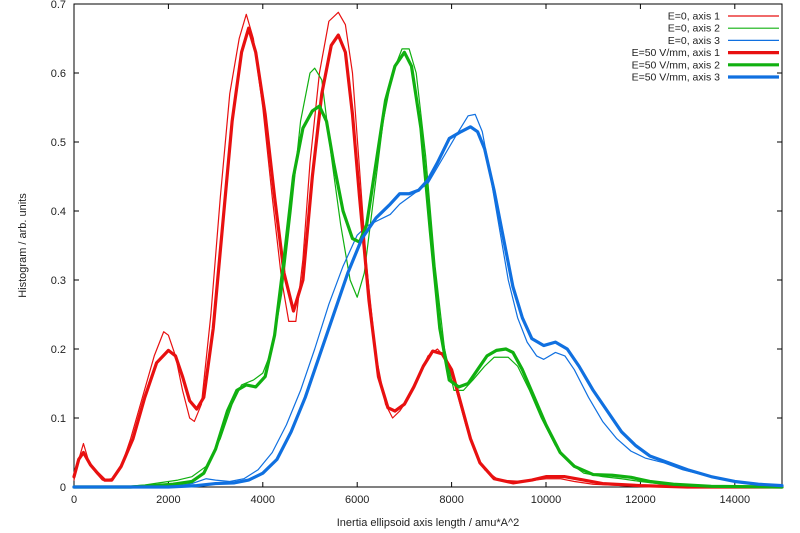 The height and width of the screenshot is (533, 800). Describe the element at coordinates (546, 500) in the screenshot. I see `x-tick-label: 10000` at that location.